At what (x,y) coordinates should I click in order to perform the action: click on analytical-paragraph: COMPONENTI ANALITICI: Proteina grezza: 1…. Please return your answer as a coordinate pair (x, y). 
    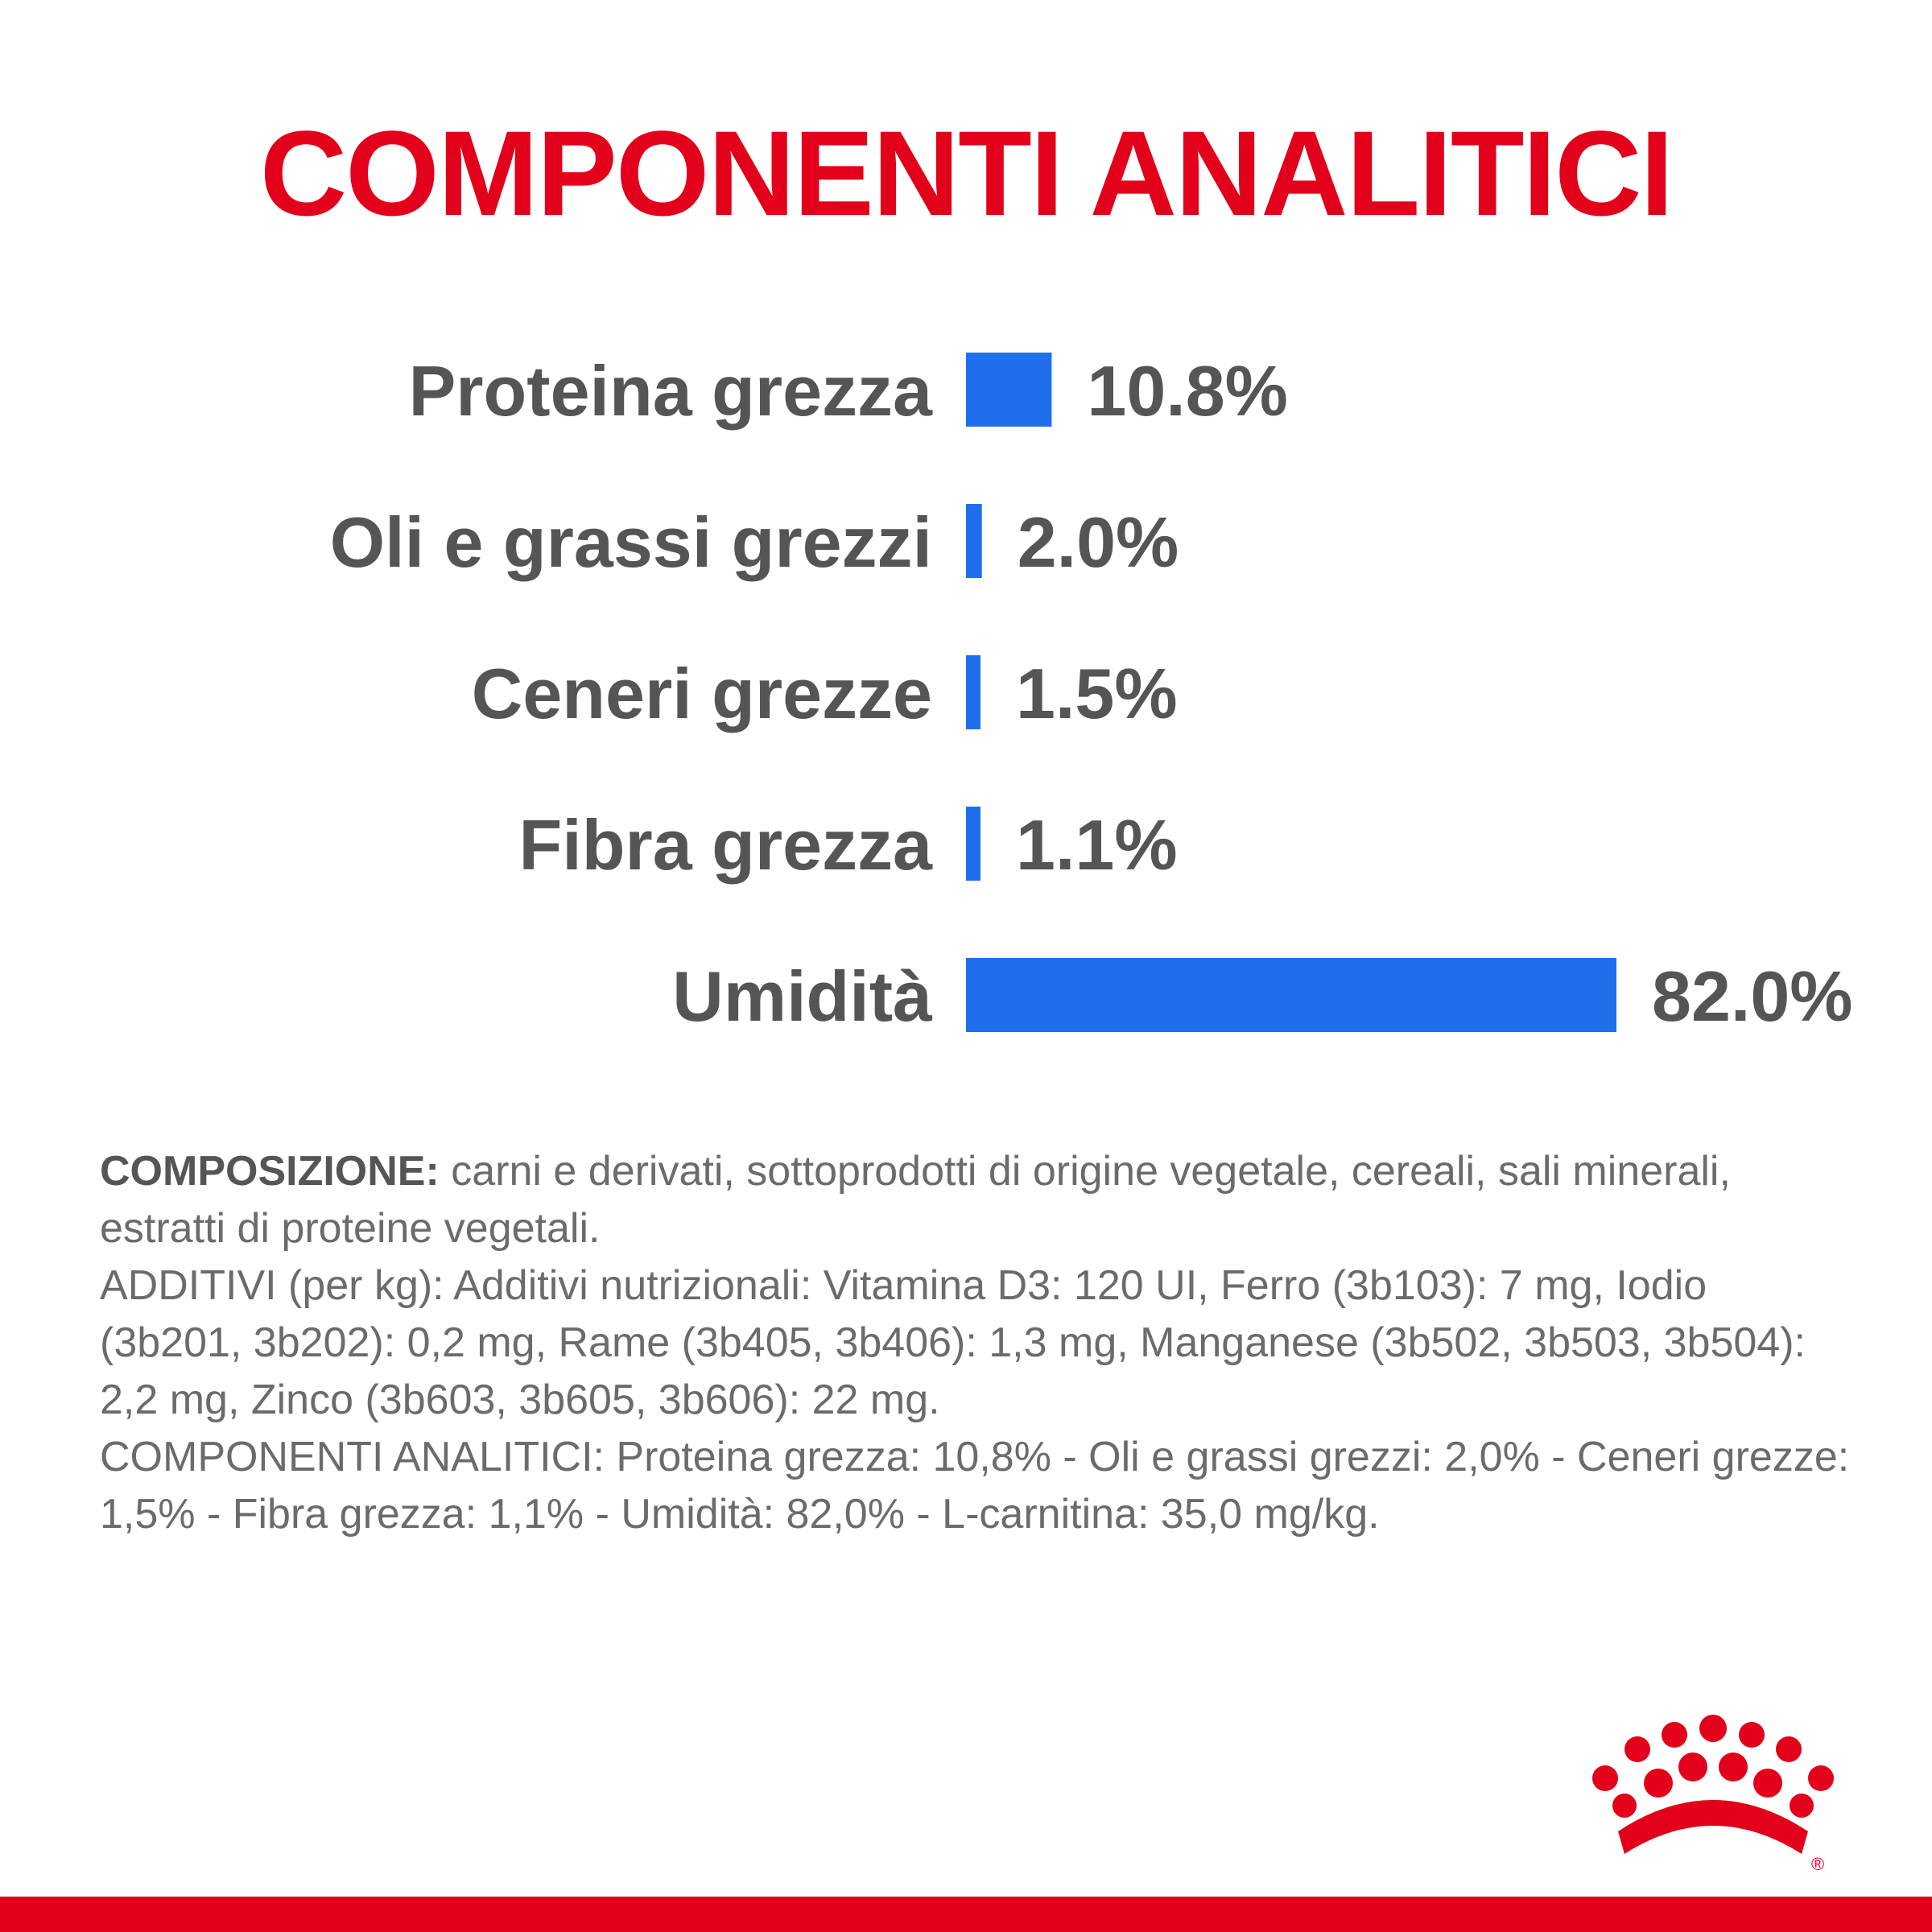
    Looking at the image, I should click on (975, 1486).